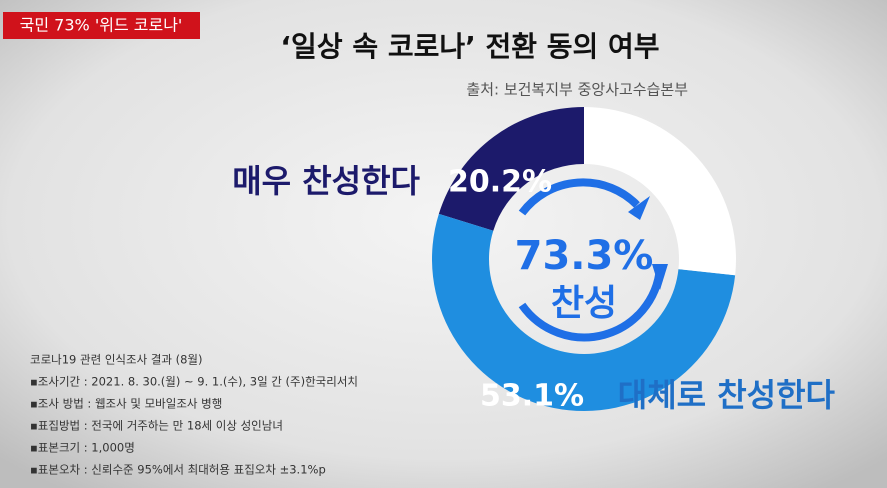  I want to click on note-line: ▪표본오차 : 신뢰수준 95%에서 최대허용 표집오차 ±3.1%p, so click(178, 470).